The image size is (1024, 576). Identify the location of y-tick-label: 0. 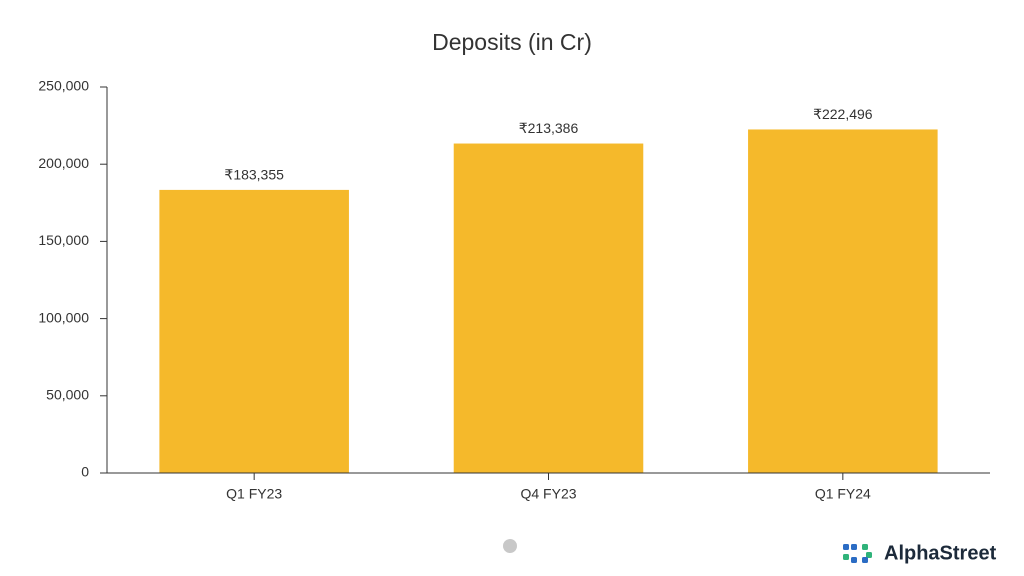
(85, 472).